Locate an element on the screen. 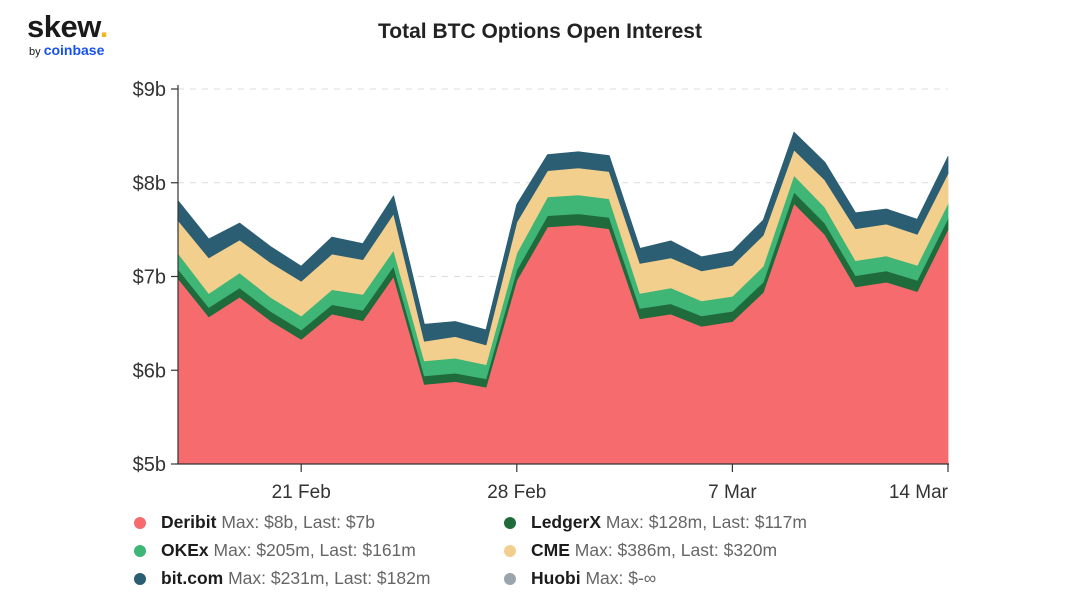  y-tick-label: $8b is located at coordinates (149, 184).